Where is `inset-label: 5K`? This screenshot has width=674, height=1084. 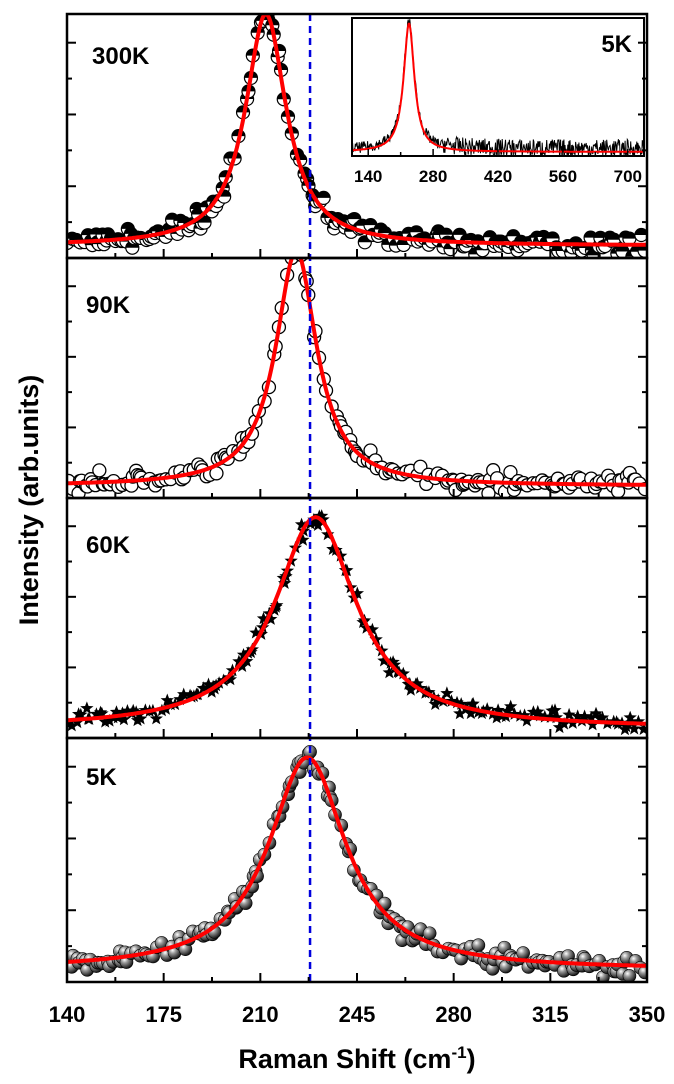
inset-label: 5K is located at coordinates (616, 44).